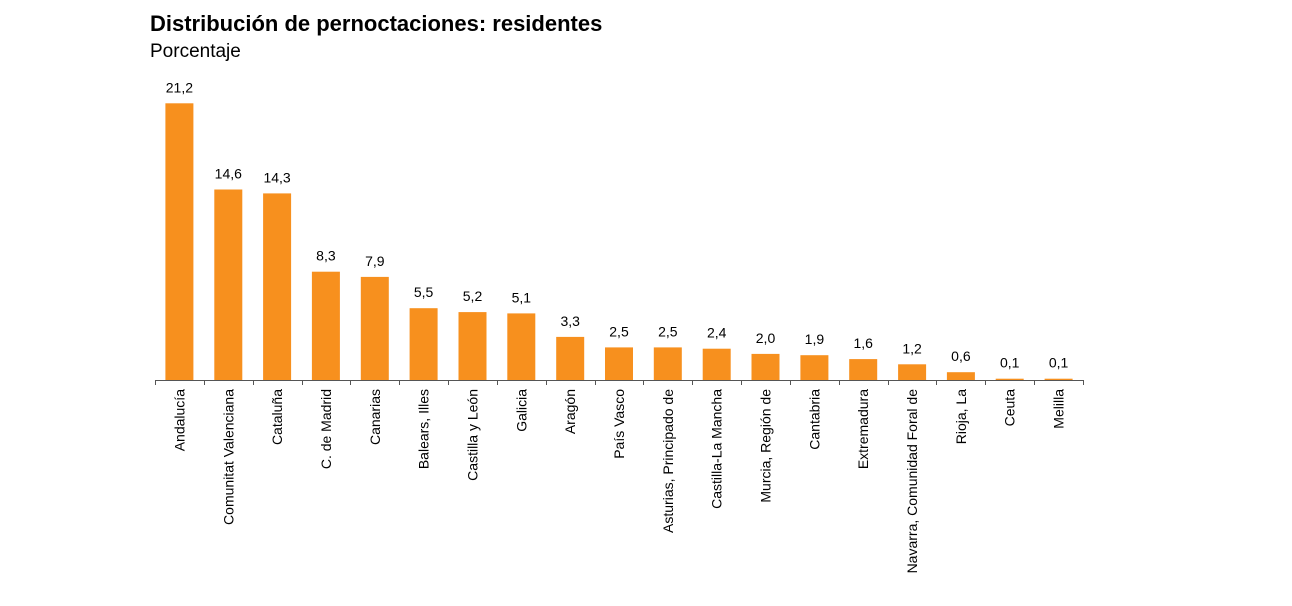  What do you see at coordinates (326, 429) in the screenshot?
I see `category-label: C. de Madrid` at bounding box center [326, 429].